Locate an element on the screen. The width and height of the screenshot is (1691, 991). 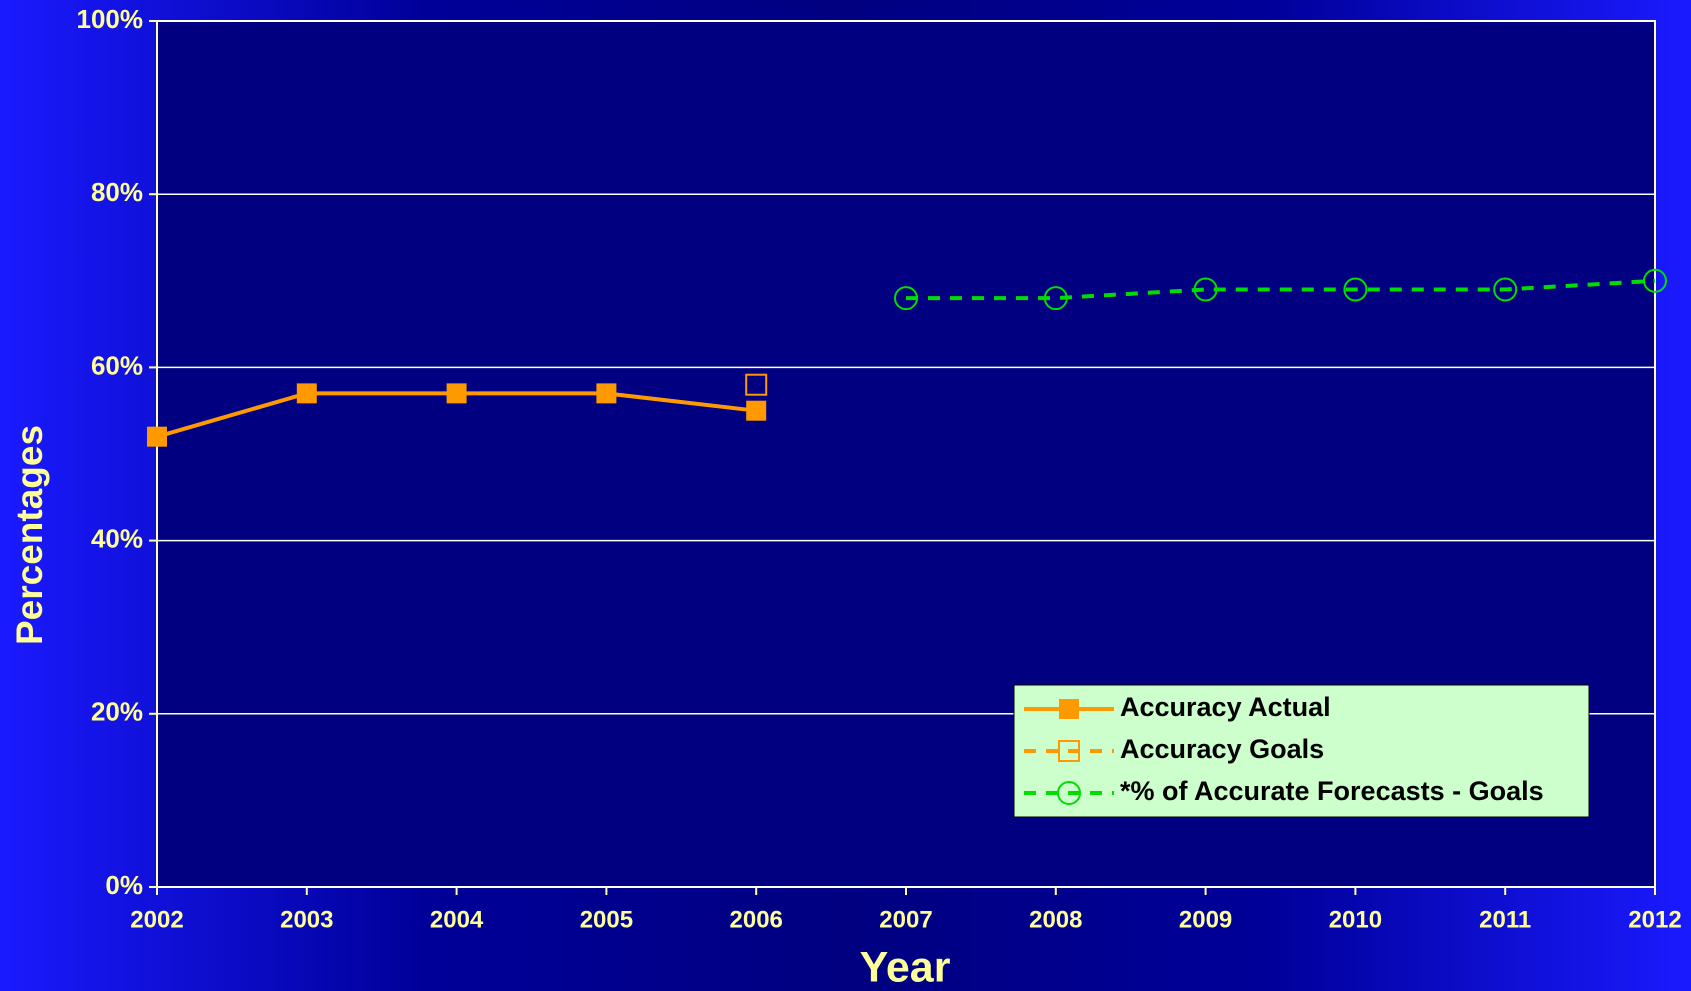
x-tick-label: 2011 is located at coordinates (1505, 919).